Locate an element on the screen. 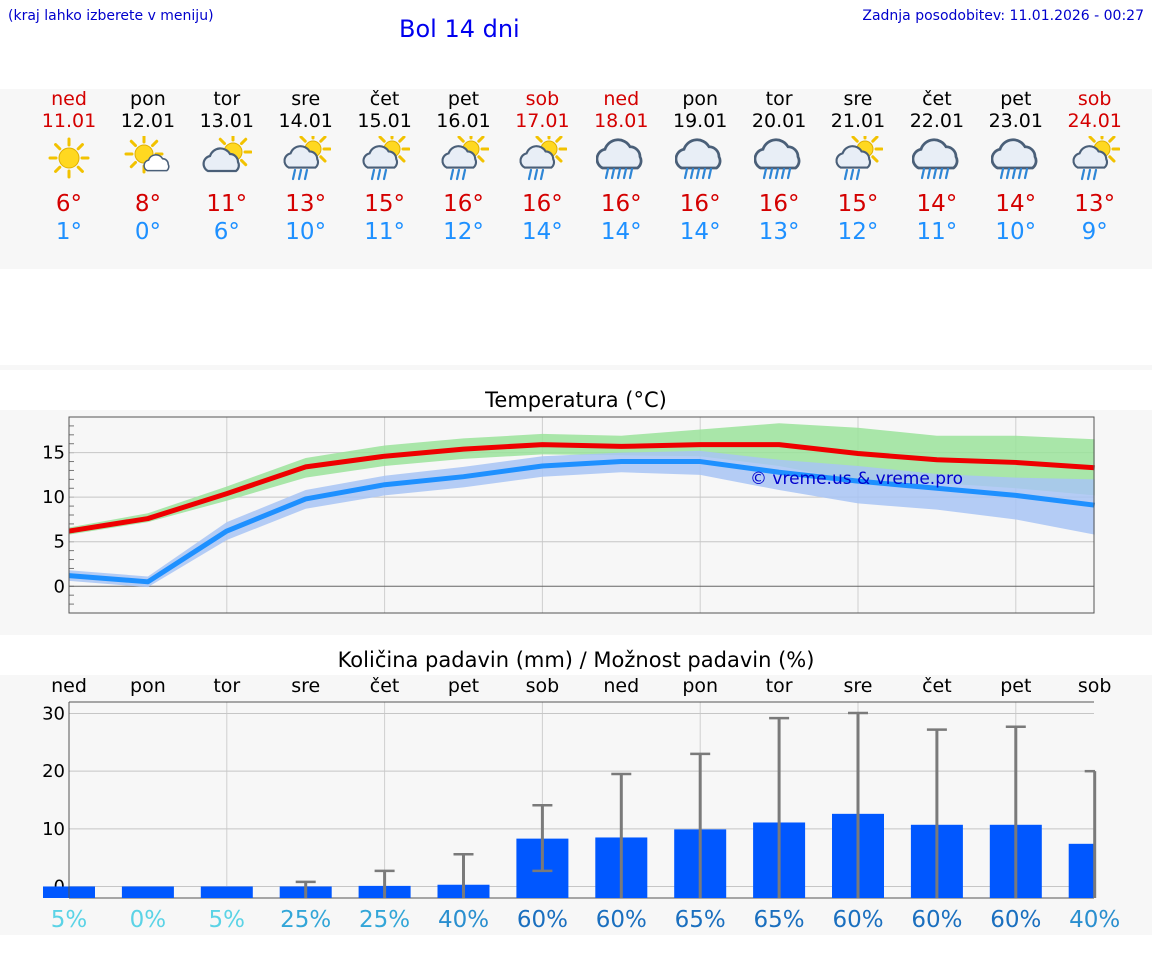  day-date: 21.01 is located at coordinates (858, 121).